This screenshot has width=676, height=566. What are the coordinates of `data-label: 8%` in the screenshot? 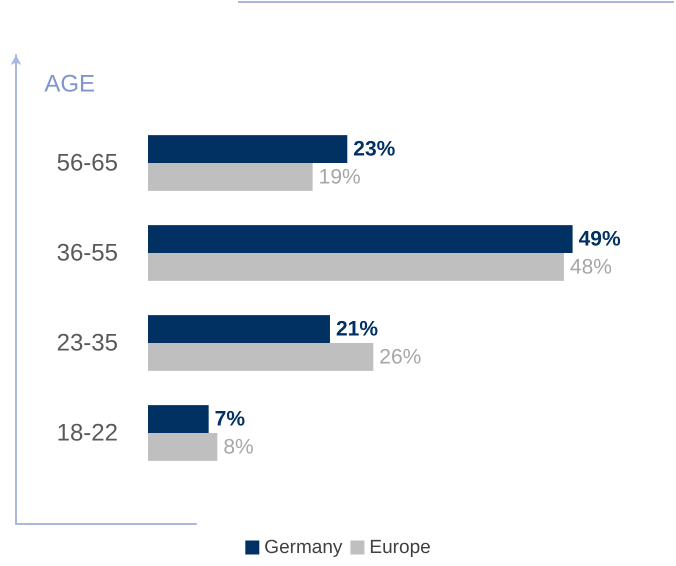 It's located at (238, 446).